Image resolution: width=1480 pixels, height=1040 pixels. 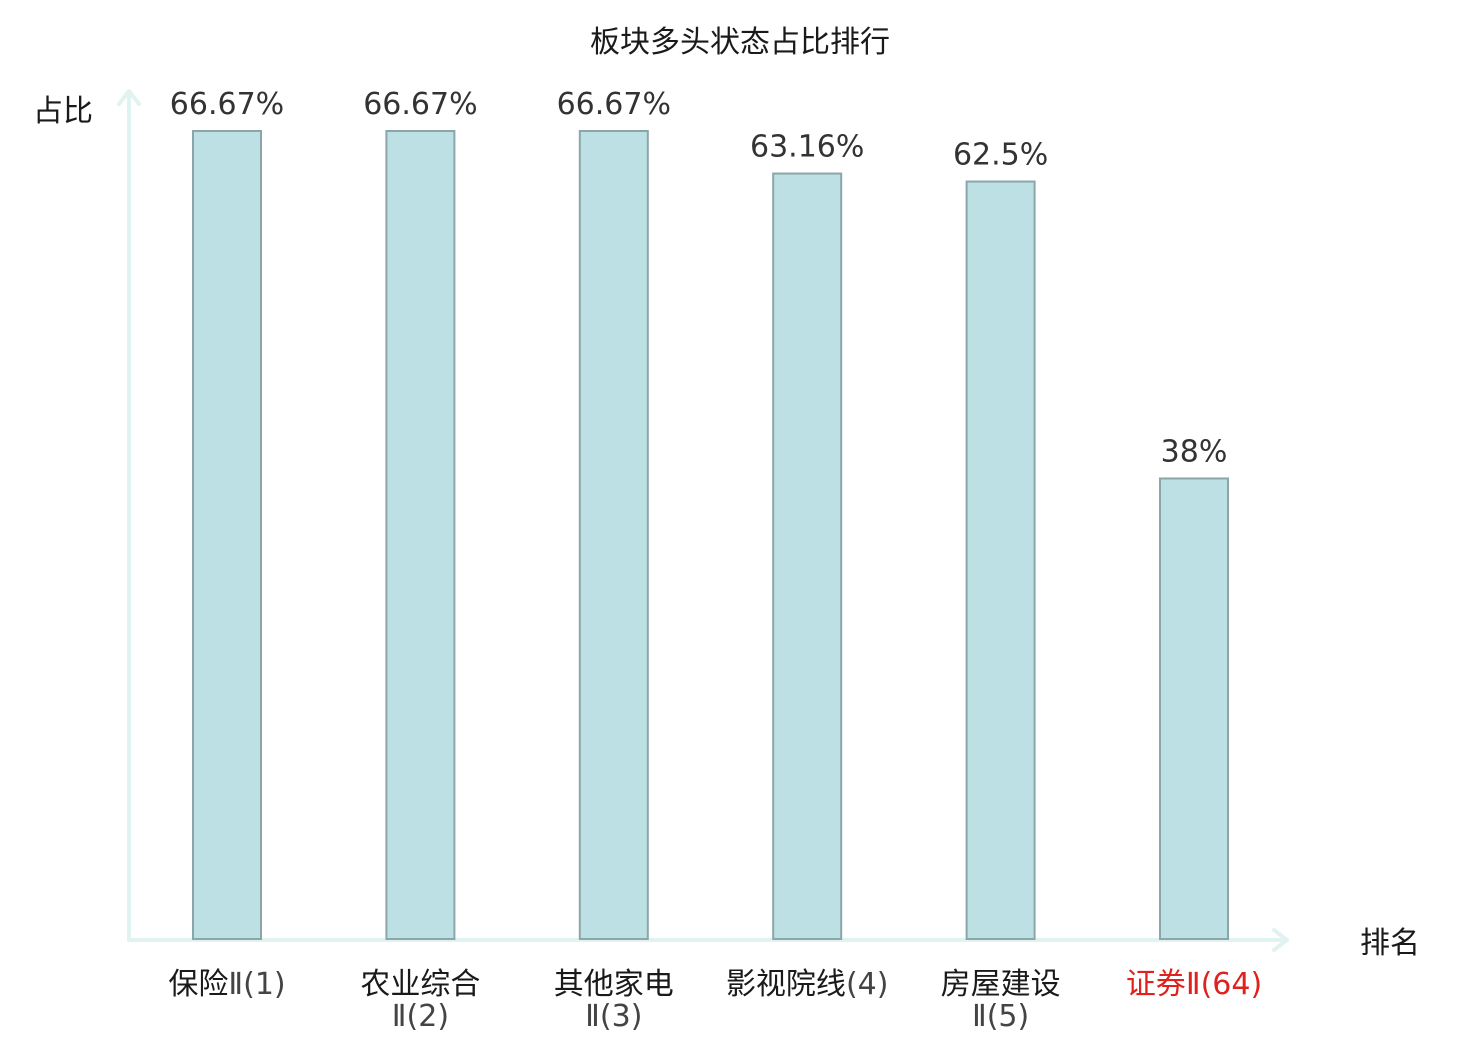 What do you see at coordinates (1280, 940) in the screenshot?
I see `x-axis-arrow-icon` at bounding box center [1280, 940].